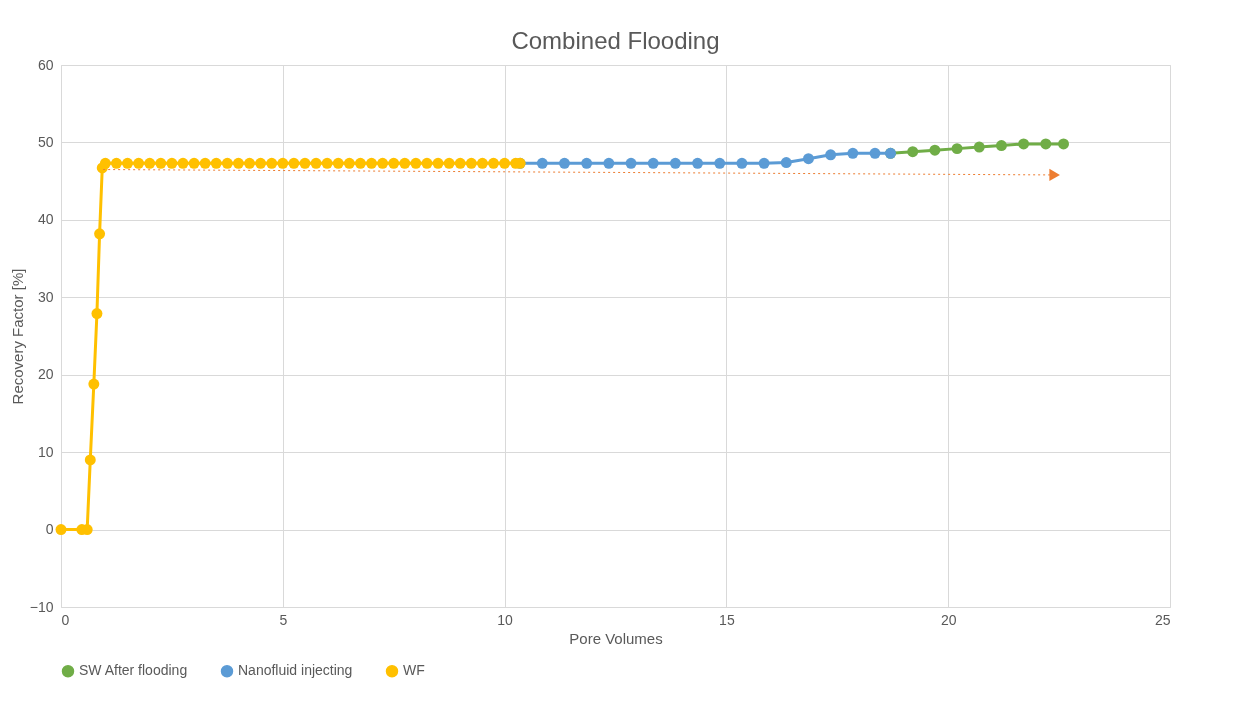  What do you see at coordinates (45, 451) in the screenshot?
I see `y-tick-label: 10` at bounding box center [45, 451].